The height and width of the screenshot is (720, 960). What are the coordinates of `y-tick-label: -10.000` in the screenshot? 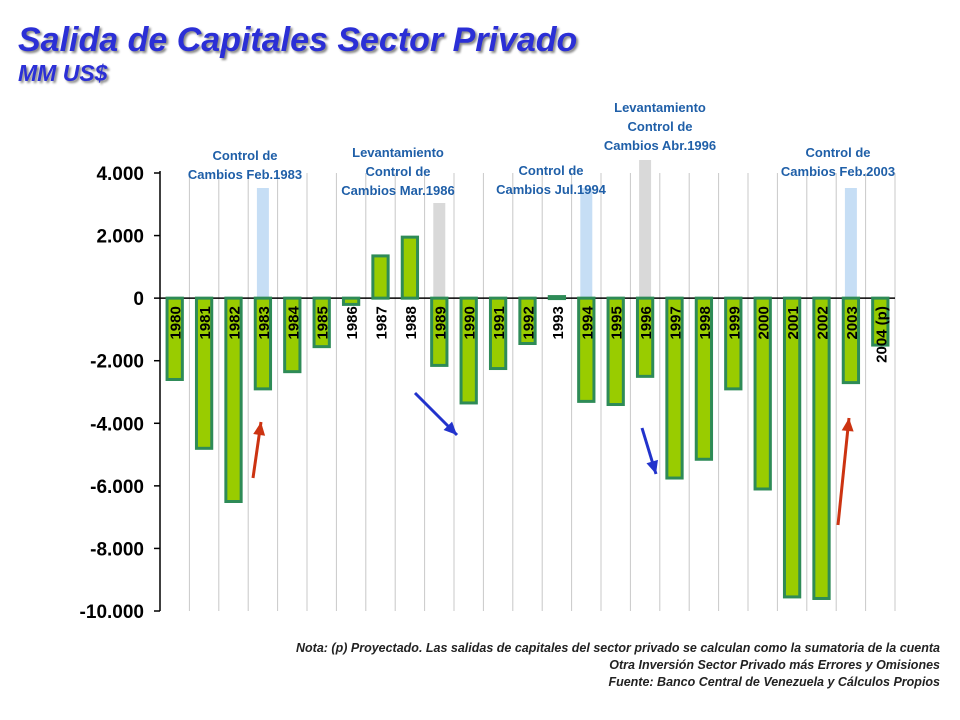 It's located at (112, 612).